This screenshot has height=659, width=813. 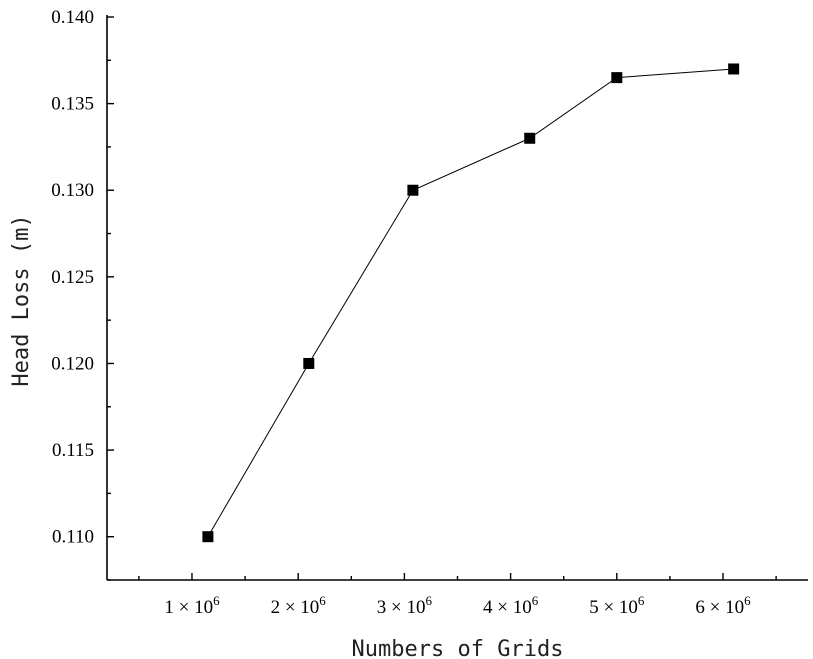 I want to click on y-tick-label: 0.140, so click(x=72, y=17).